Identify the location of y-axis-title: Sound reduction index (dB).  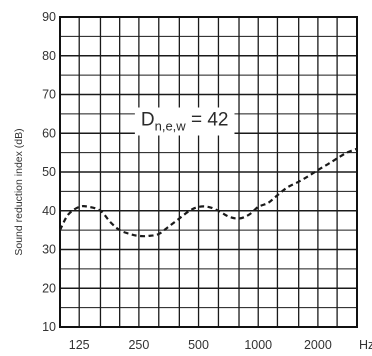
(19, 191).